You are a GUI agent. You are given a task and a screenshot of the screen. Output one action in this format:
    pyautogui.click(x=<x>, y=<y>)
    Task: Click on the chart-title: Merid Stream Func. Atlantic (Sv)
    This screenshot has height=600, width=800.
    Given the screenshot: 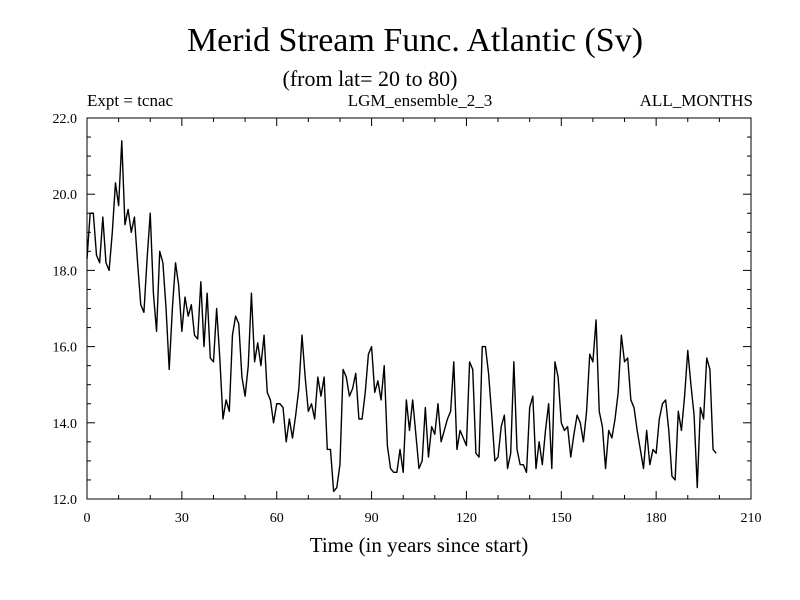 What is the action you would take?
    pyautogui.click(x=415, y=40)
    